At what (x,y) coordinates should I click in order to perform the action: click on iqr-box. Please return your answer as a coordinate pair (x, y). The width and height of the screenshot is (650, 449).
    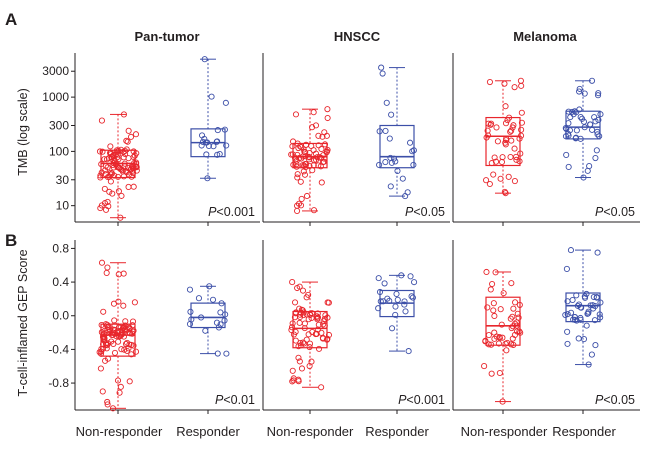
    Looking at the image, I should click on (397, 146).